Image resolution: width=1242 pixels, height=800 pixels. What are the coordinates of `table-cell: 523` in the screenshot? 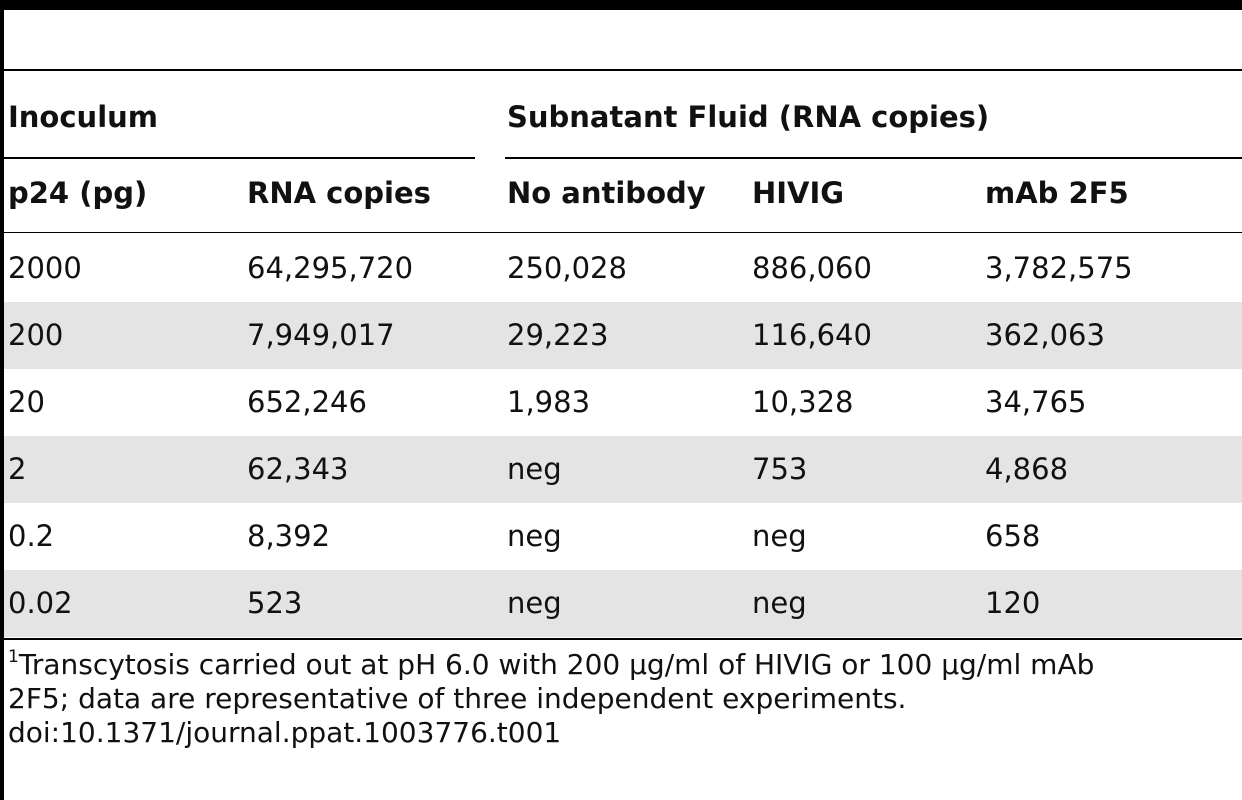 It's located at (275, 603).